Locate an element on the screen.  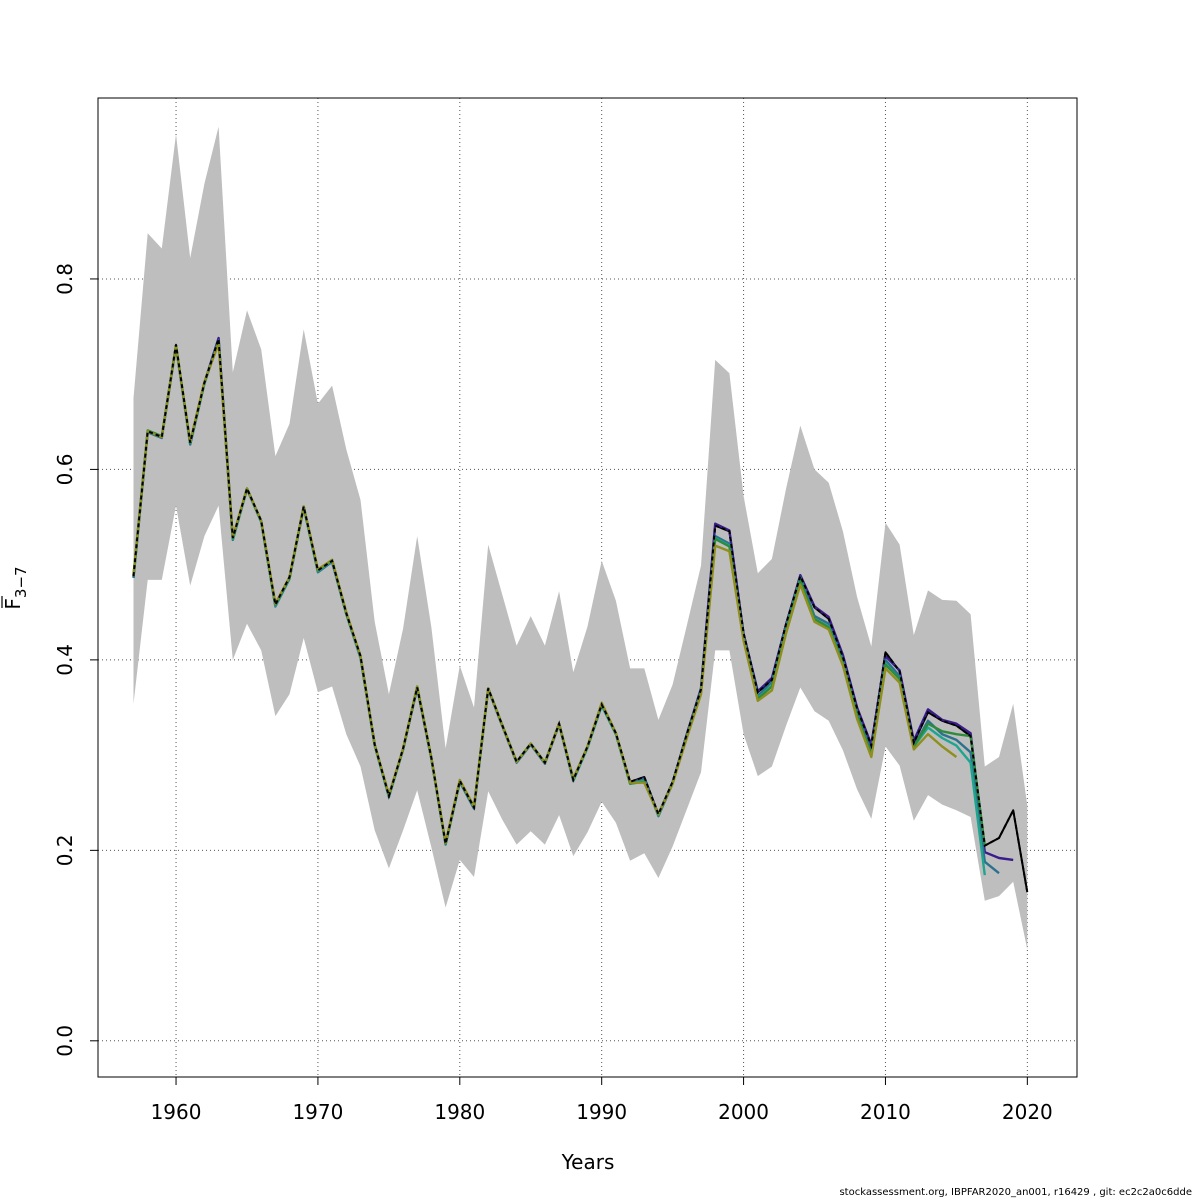
svg-text: F3−7 is located at coordinates (15, 587).